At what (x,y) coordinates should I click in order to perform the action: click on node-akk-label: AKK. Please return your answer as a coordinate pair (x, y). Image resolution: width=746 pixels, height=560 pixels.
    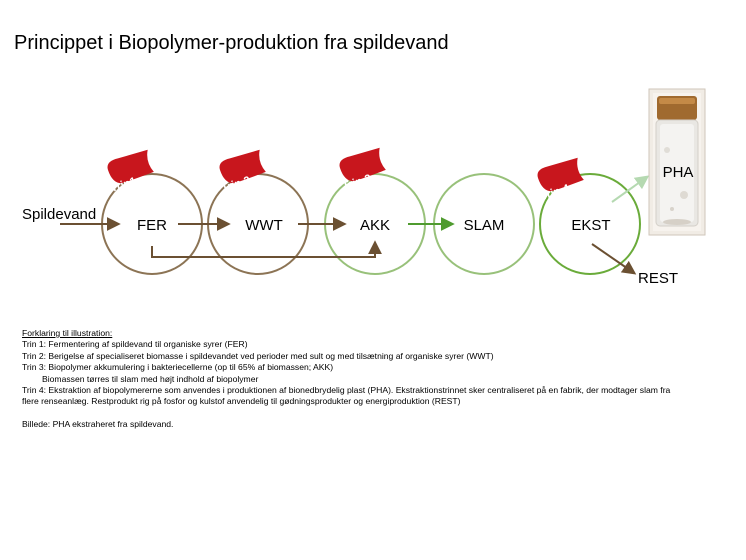
    Looking at the image, I should click on (375, 225).